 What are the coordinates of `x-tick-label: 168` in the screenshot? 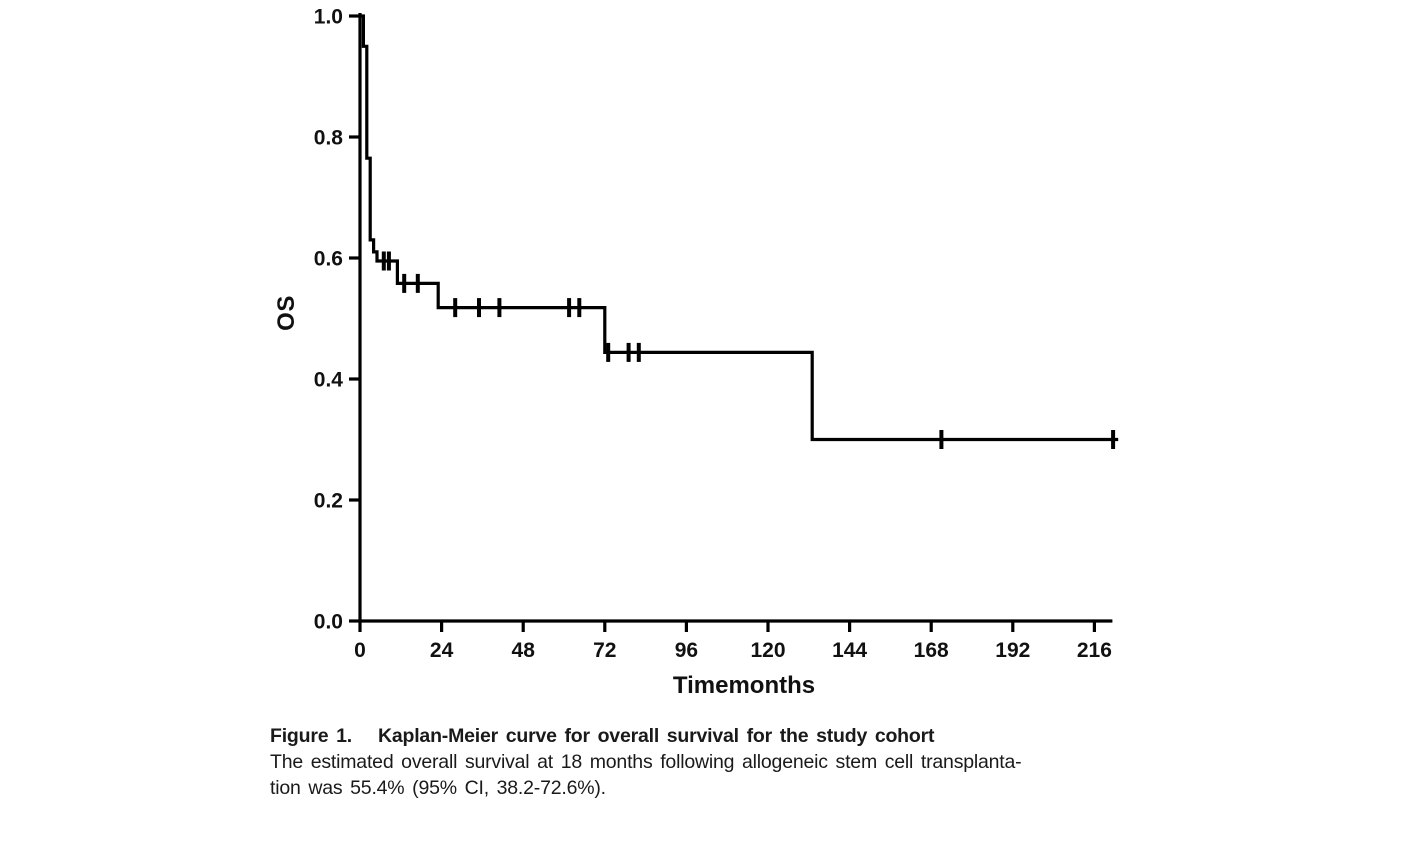 It's located at (931, 650).